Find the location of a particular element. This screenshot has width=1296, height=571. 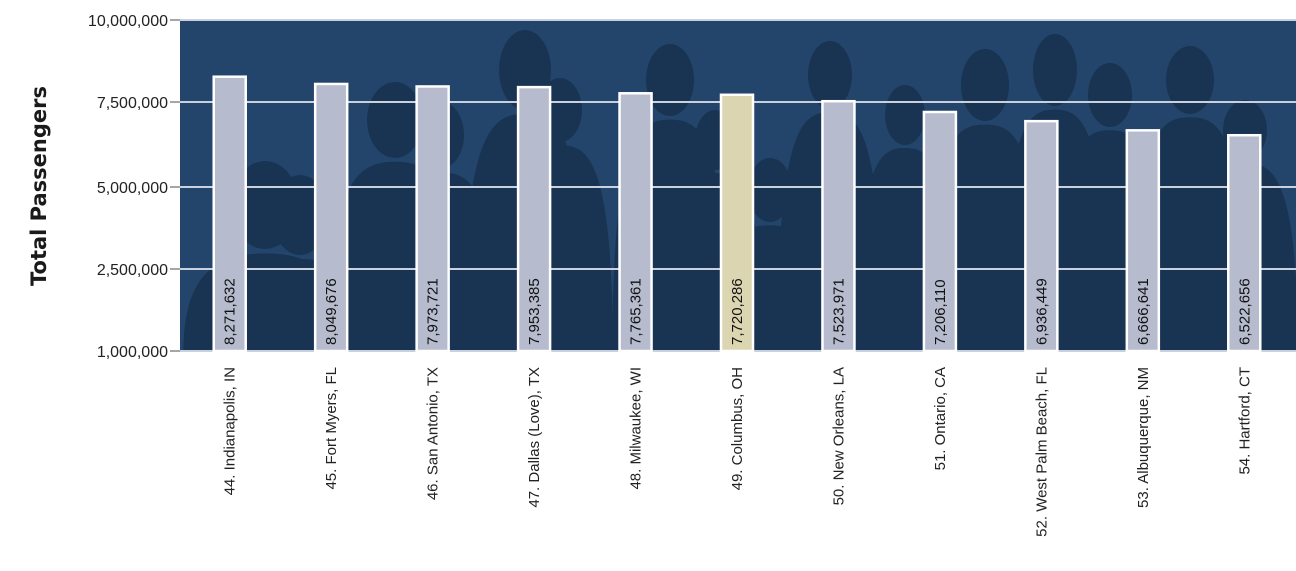

bar-value-label: 7,523,971 is located at coordinates (838, 311).